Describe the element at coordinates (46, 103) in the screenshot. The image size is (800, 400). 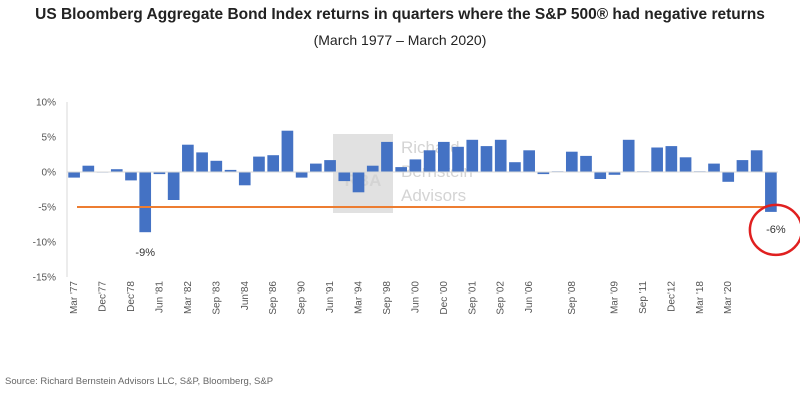
I see `y-tick-label: 10%` at that location.